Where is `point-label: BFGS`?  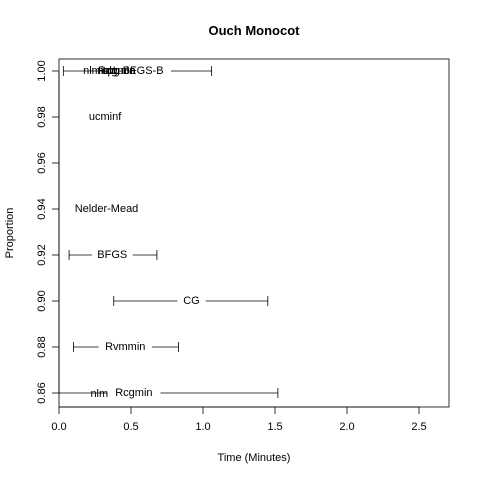 point-label: BFGS is located at coordinates (112, 255).